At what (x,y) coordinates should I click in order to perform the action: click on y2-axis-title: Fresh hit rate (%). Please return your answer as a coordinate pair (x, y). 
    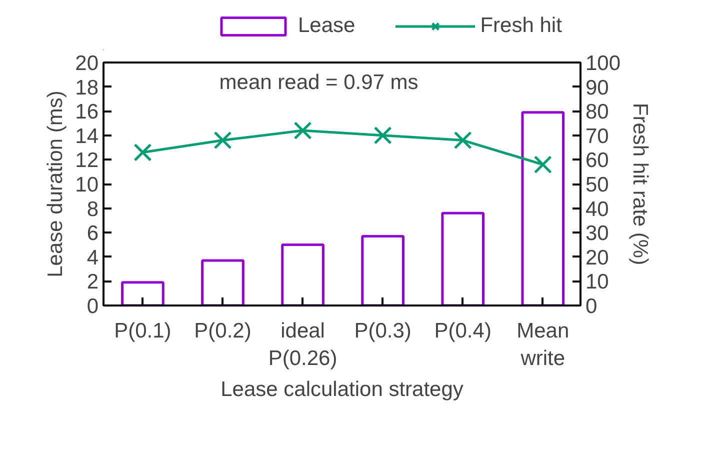
    Looking at the image, I should click on (640, 184).